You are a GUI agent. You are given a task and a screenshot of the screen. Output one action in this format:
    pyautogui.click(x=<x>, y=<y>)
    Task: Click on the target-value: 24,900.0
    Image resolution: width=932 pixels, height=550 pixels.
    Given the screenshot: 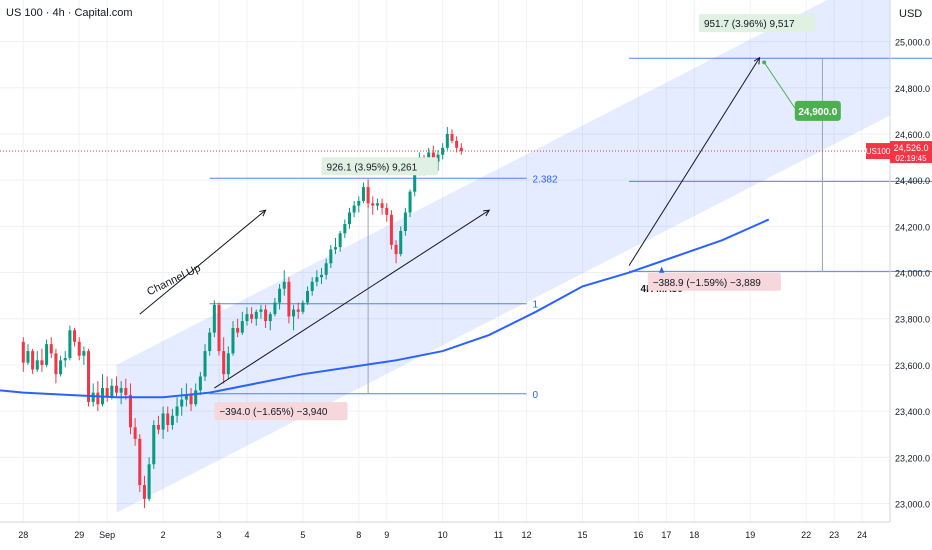 What is the action you would take?
    pyautogui.click(x=817, y=112)
    